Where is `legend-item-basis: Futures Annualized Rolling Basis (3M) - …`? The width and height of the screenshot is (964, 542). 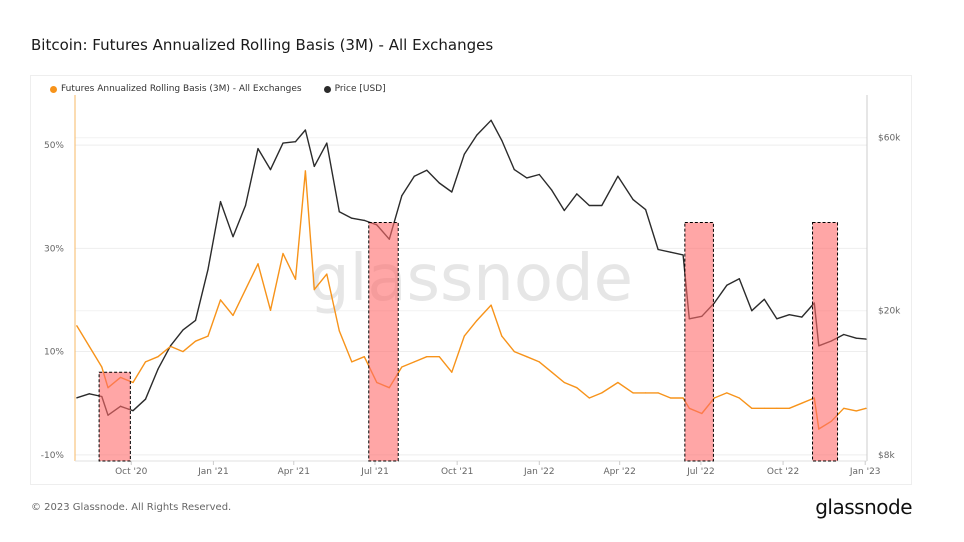 legend-item-basis: Futures Annualized Rolling Basis (3M) - … is located at coordinates (176, 89).